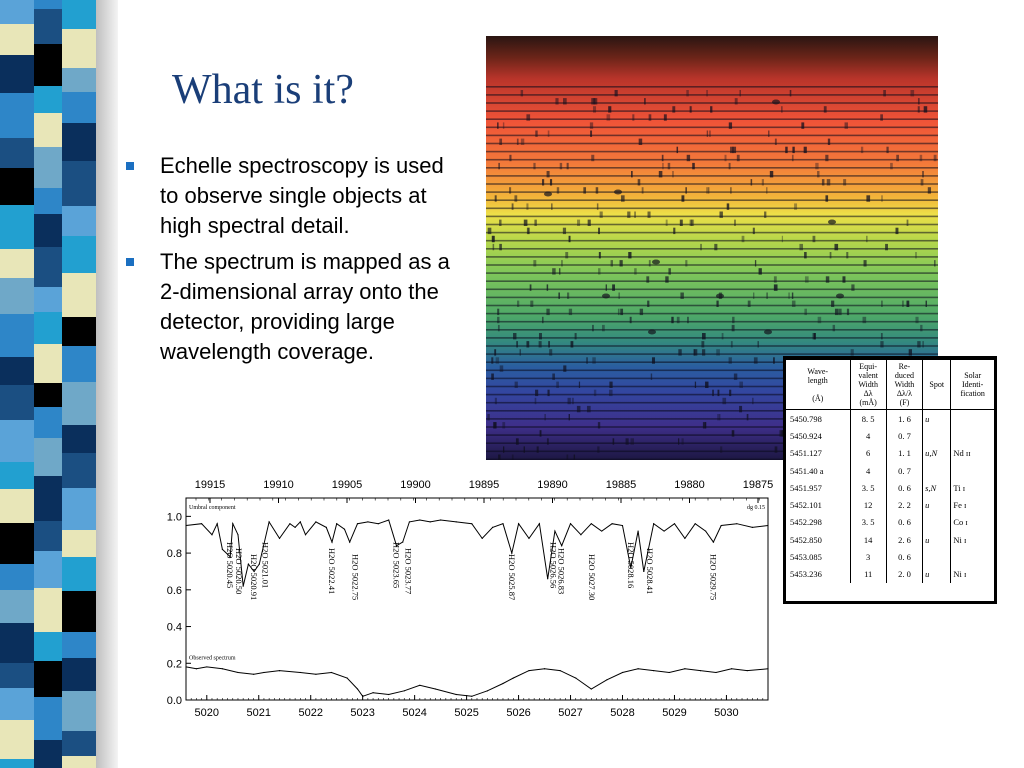  What do you see at coordinates (868, 505) in the screenshot?
I see `table-cell: 12` at bounding box center [868, 505].